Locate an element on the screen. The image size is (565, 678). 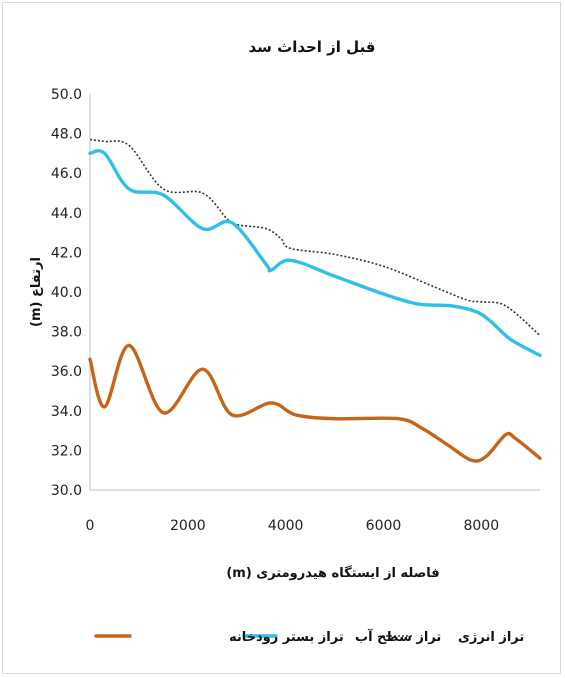
y-tick-label: 36.0 is located at coordinates (66, 372).